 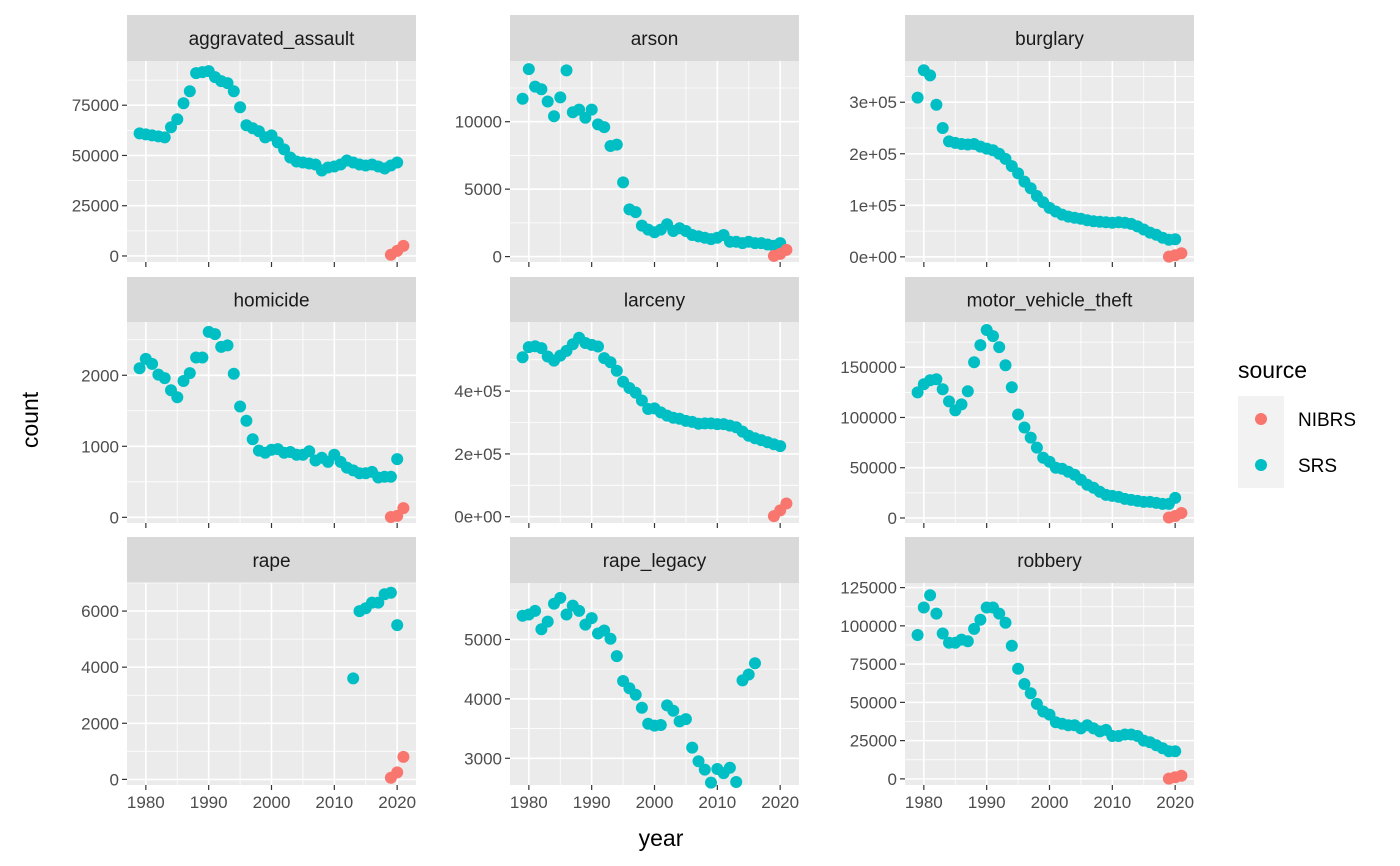 What do you see at coordinates (244, 141) in the screenshot?
I see `facet-panel-aggravated-assault: aggravated_assault 0 25000 50000 75000` at bounding box center [244, 141].